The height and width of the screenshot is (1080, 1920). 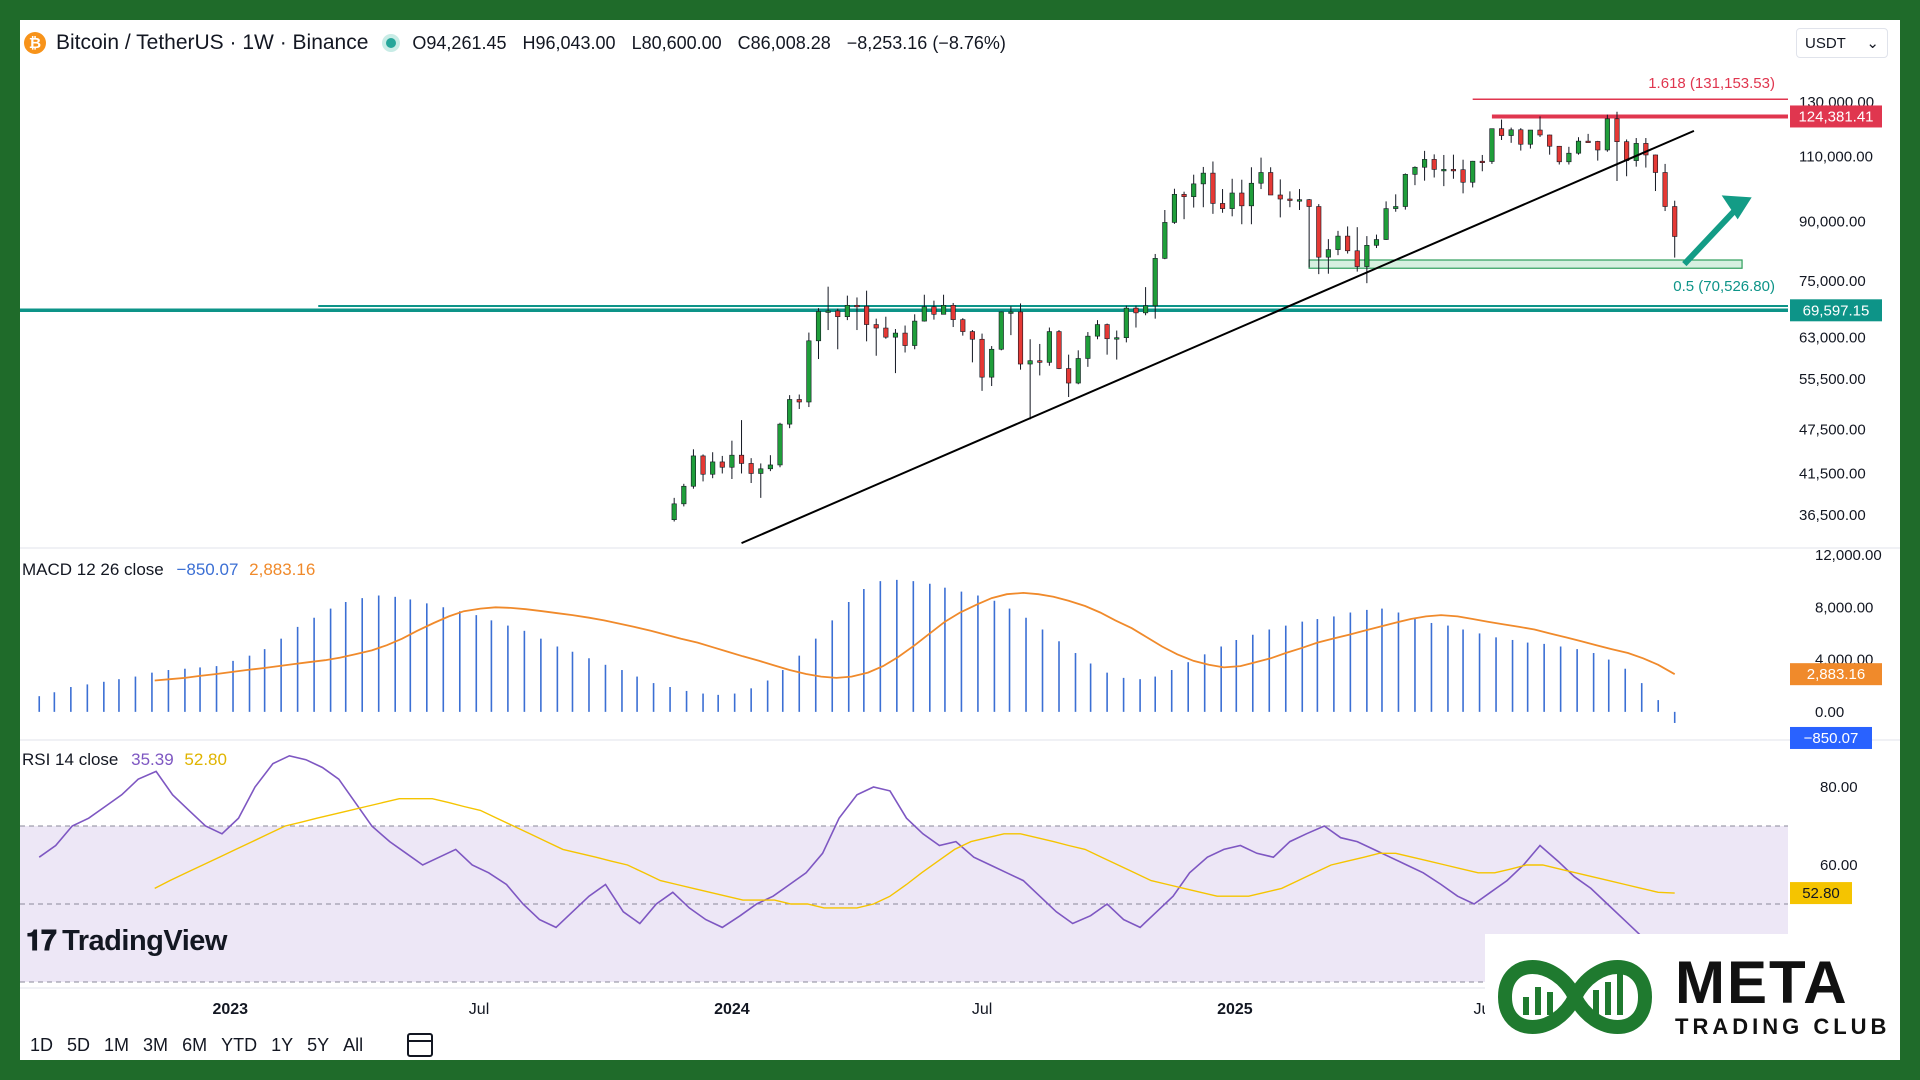 I want to click on rsi-ma-line, so click(x=914, y=853).